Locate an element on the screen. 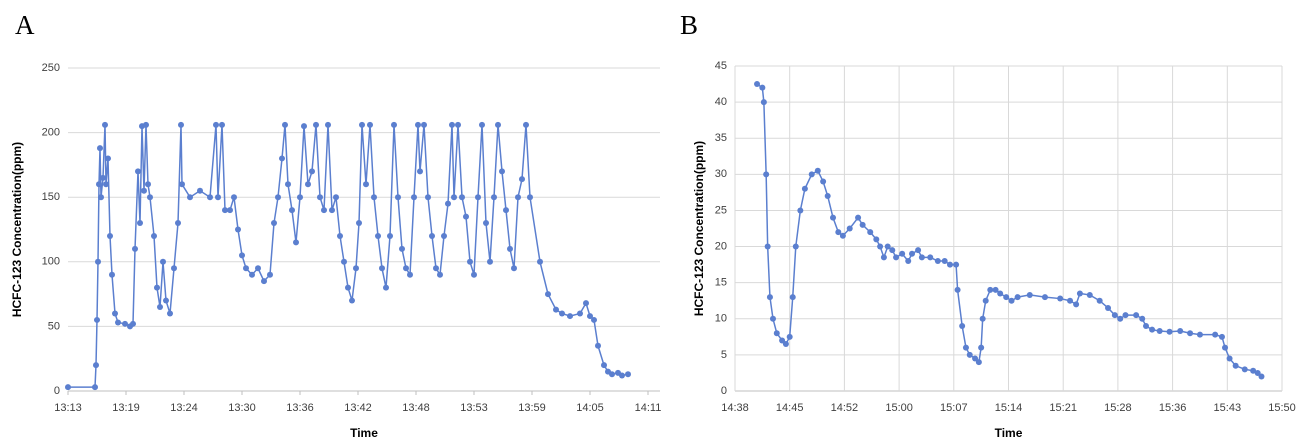 The height and width of the screenshot is (446, 1303). y-tick-label: 45 is located at coordinates (721, 66).